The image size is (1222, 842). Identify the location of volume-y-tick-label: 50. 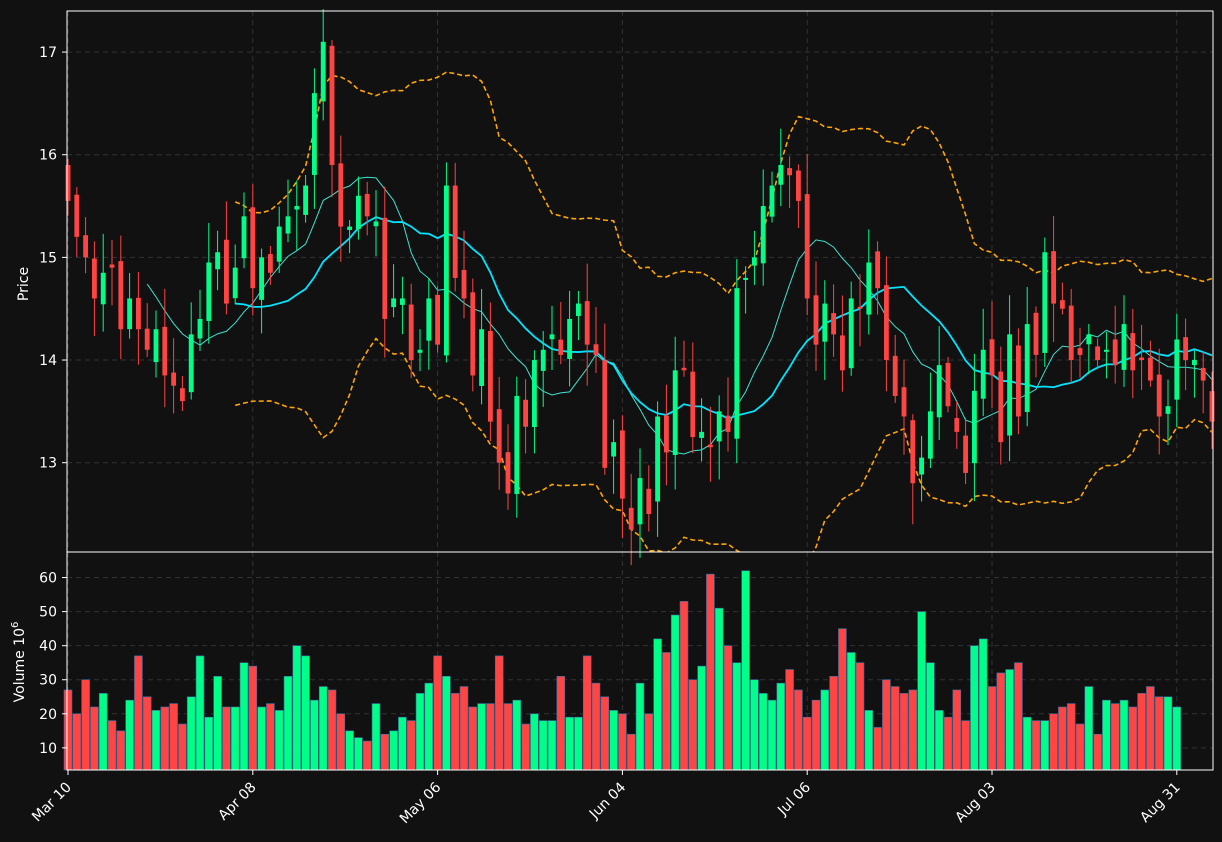
(48, 613).